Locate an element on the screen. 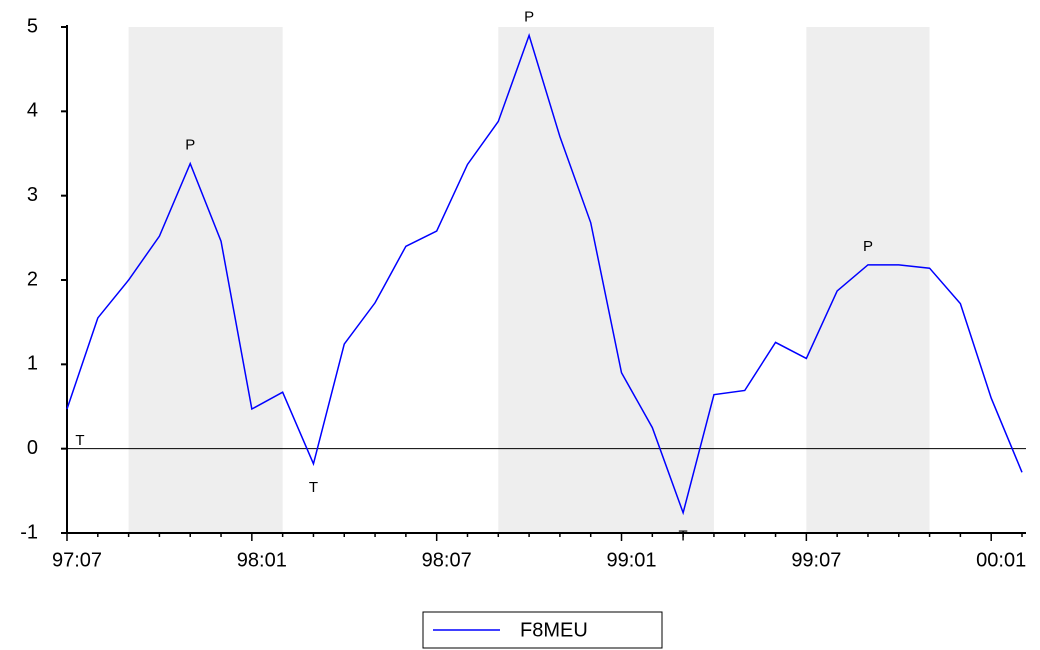 The width and height of the screenshot is (1040, 650). x-tick-label: 00:01 is located at coordinates (1001, 560).